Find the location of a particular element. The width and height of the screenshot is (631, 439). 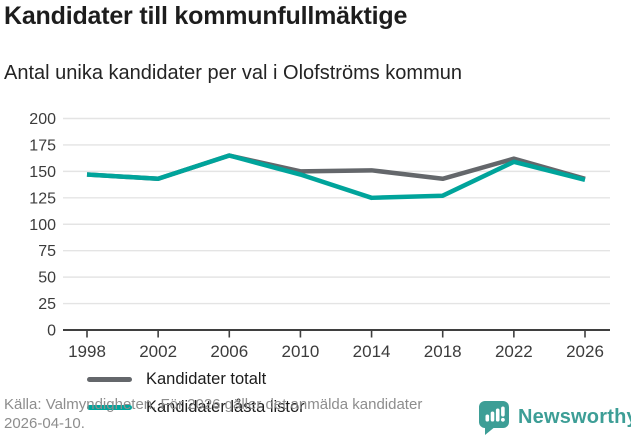

y-tick-label-150: 150 is located at coordinates (42, 172).